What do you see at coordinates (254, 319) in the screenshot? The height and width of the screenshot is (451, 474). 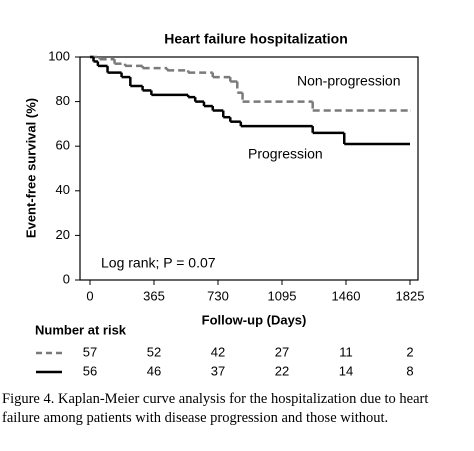 I see `x-axis-label: Follow-up (Days)` at bounding box center [254, 319].